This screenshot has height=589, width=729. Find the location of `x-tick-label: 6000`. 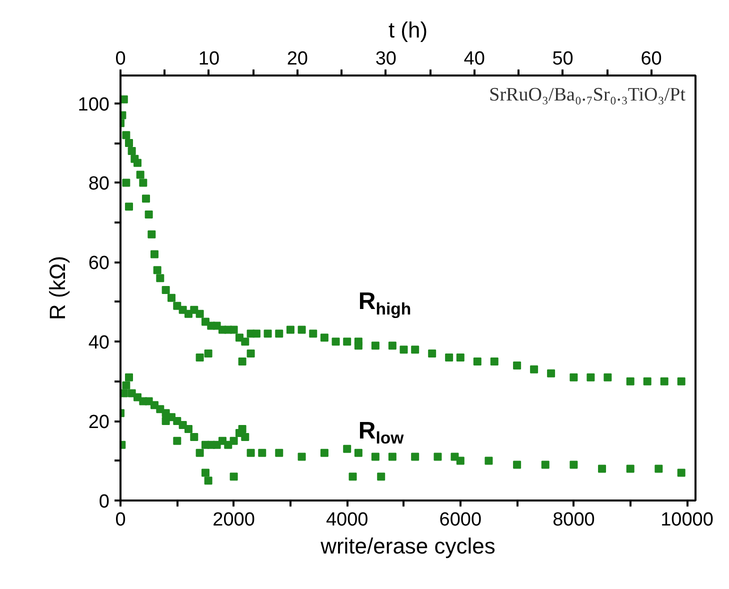

x-tick-label: 6000 is located at coordinates (460, 520).